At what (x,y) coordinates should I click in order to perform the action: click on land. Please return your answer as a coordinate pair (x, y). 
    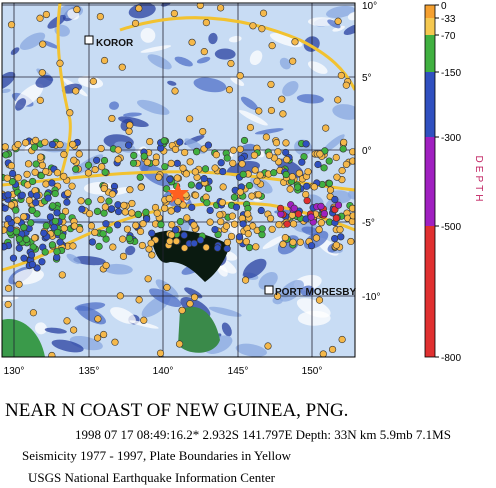
    Looking at the image, I should click on (199, 329).